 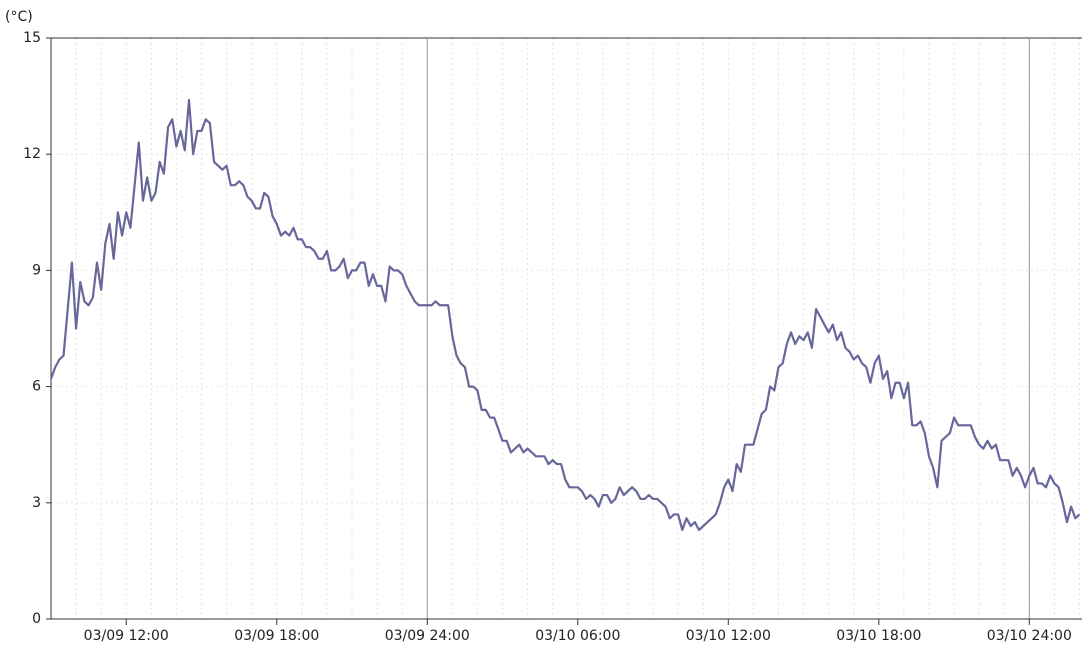 What do you see at coordinates (728, 636) in the screenshot?
I see `x-tick-label: 03/10 12:00` at bounding box center [728, 636].